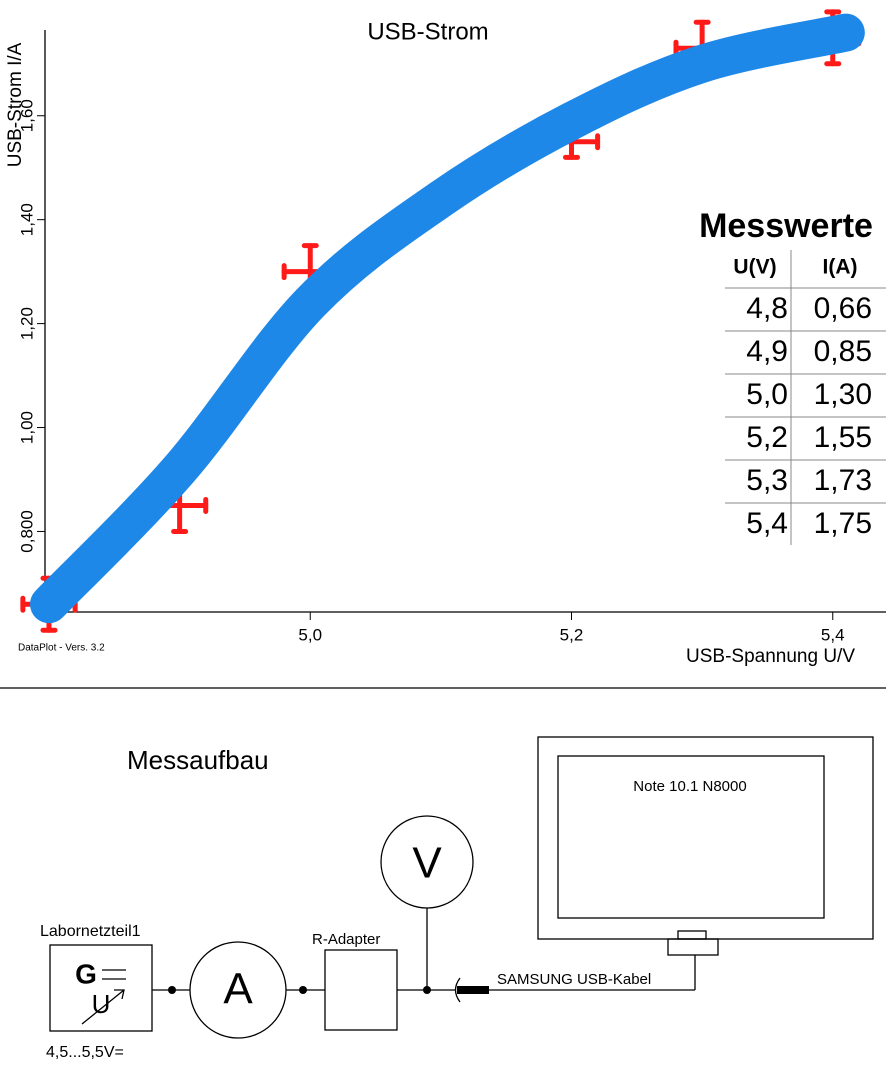  What do you see at coordinates (767, 351) in the screenshot?
I see `table-cell: 4,9` at bounding box center [767, 351].